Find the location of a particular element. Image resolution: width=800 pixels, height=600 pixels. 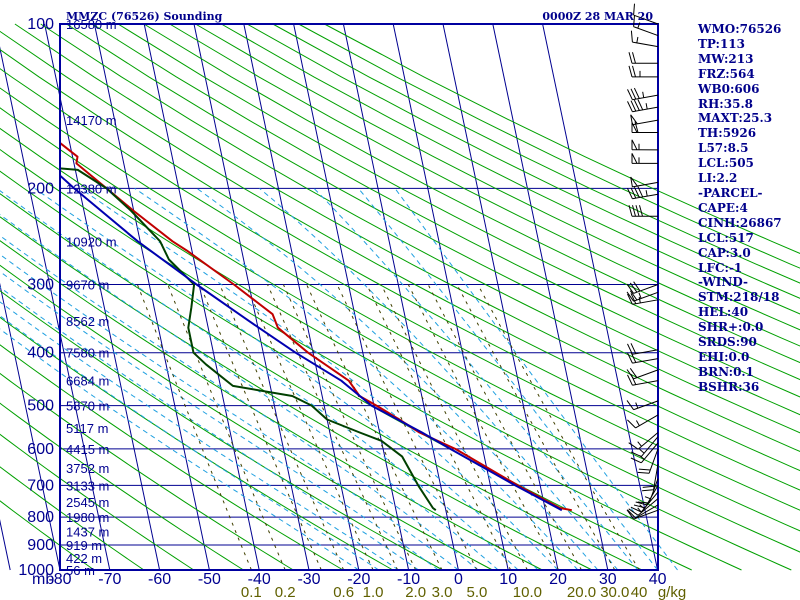

temperature-tick-label: 10 is located at coordinates (508, 579).